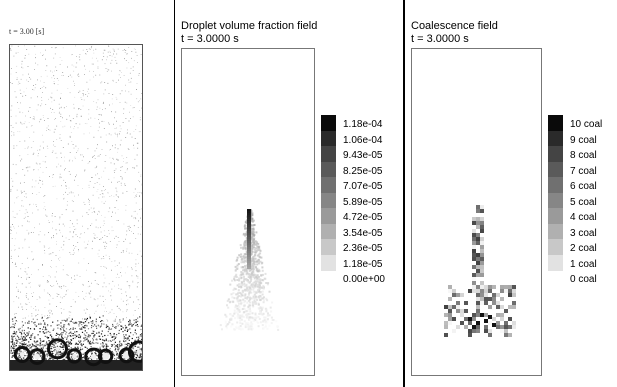  What do you see at coordinates (583, 202) in the screenshot?
I see `coal-legend-label: 5 coal` at bounding box center [583, 202].